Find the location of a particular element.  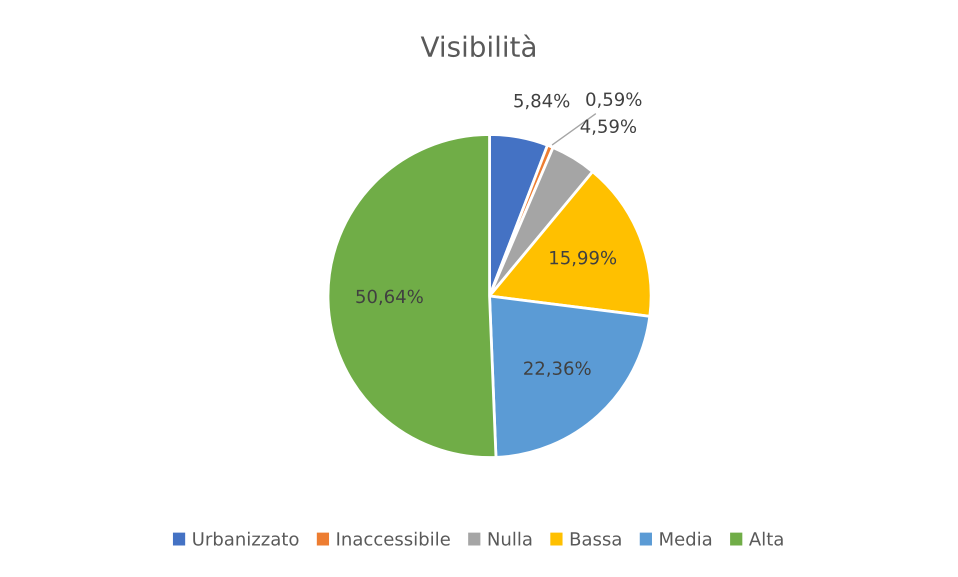

chart-title: Visibilità is located at coordinates (477, 46).